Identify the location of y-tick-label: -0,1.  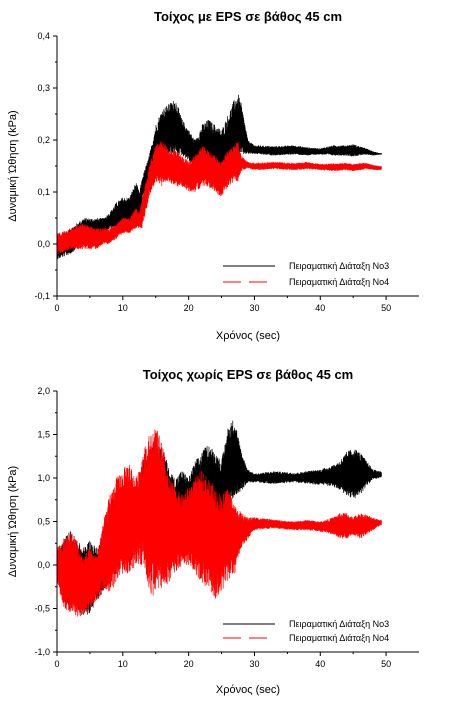
(42, 296).